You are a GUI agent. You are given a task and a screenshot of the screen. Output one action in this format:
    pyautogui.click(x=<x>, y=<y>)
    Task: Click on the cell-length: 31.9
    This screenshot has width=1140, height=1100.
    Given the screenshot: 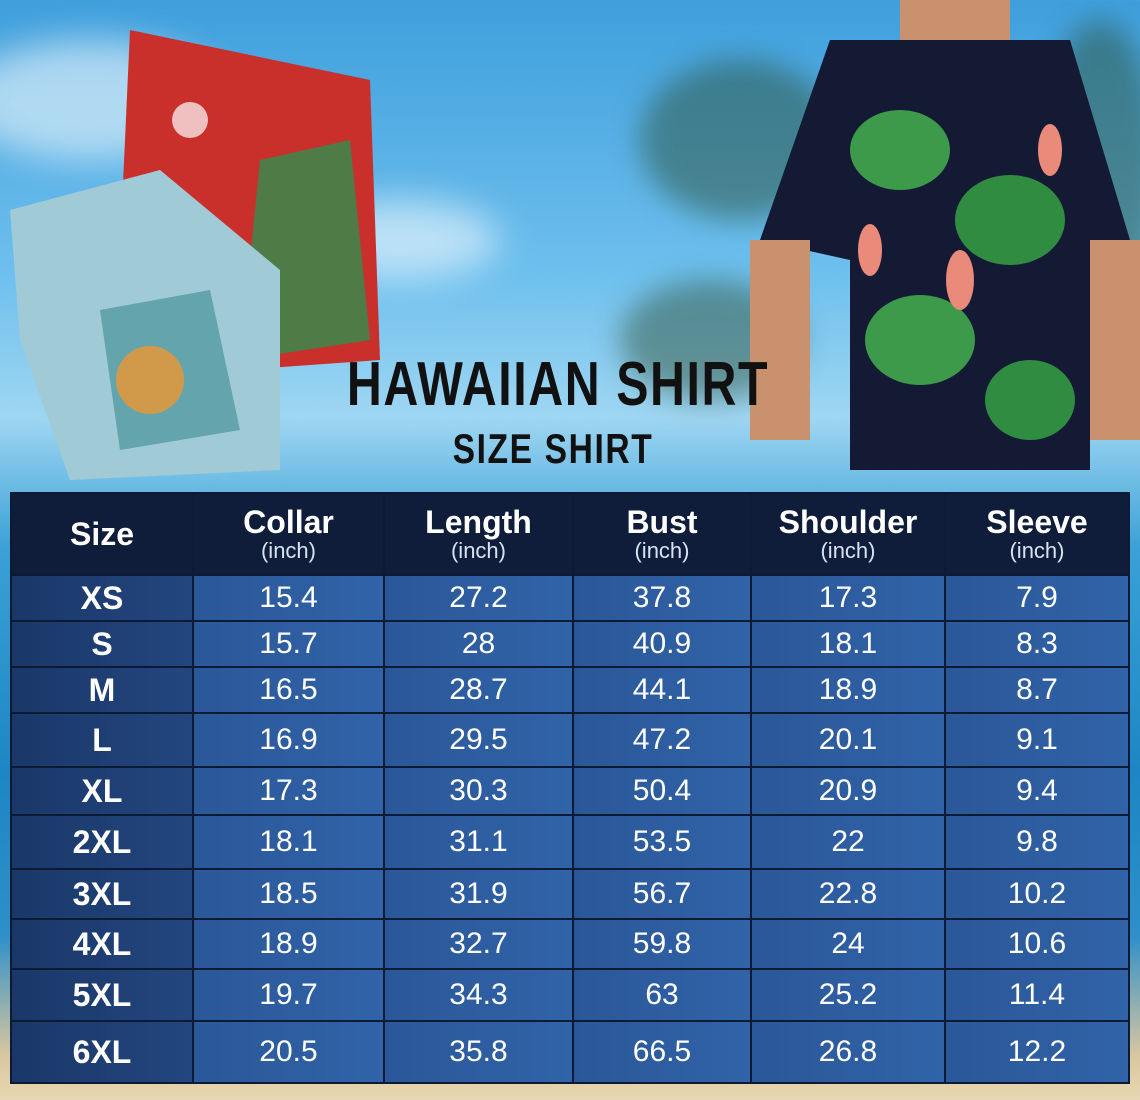 What is the action you would take?
    pyautogui.click(x=478, y=894)
    